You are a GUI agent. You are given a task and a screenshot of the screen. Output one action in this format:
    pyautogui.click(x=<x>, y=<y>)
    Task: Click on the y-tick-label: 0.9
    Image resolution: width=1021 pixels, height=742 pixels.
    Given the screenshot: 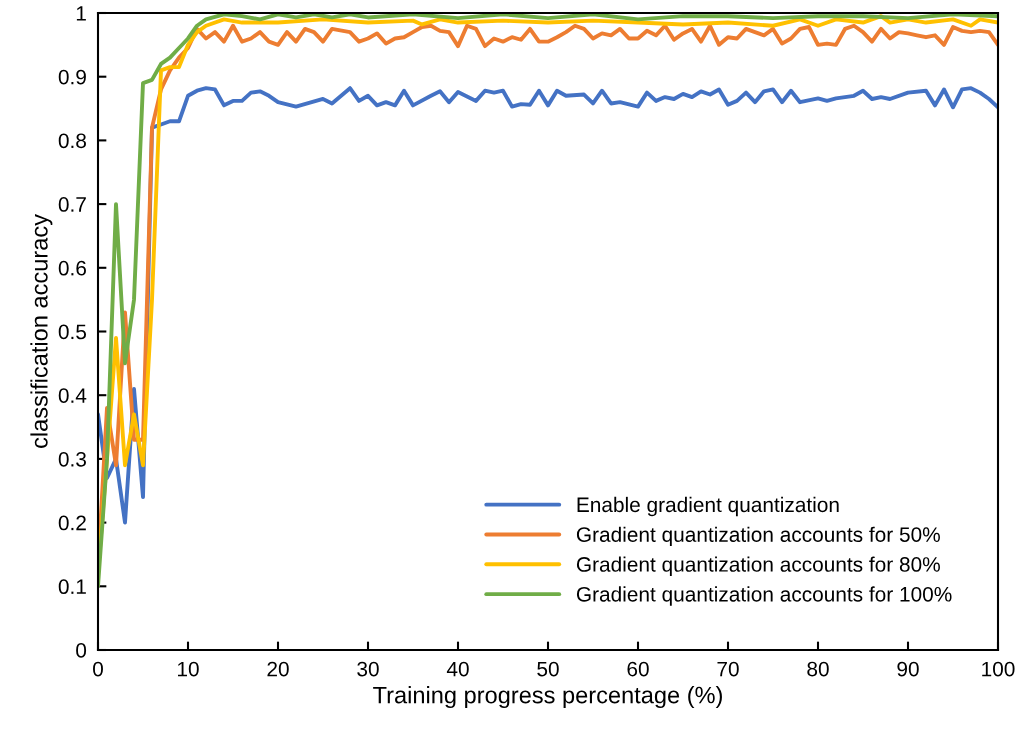 What is the action you would take?
    pyautogui.click(x=72, y=77)
    